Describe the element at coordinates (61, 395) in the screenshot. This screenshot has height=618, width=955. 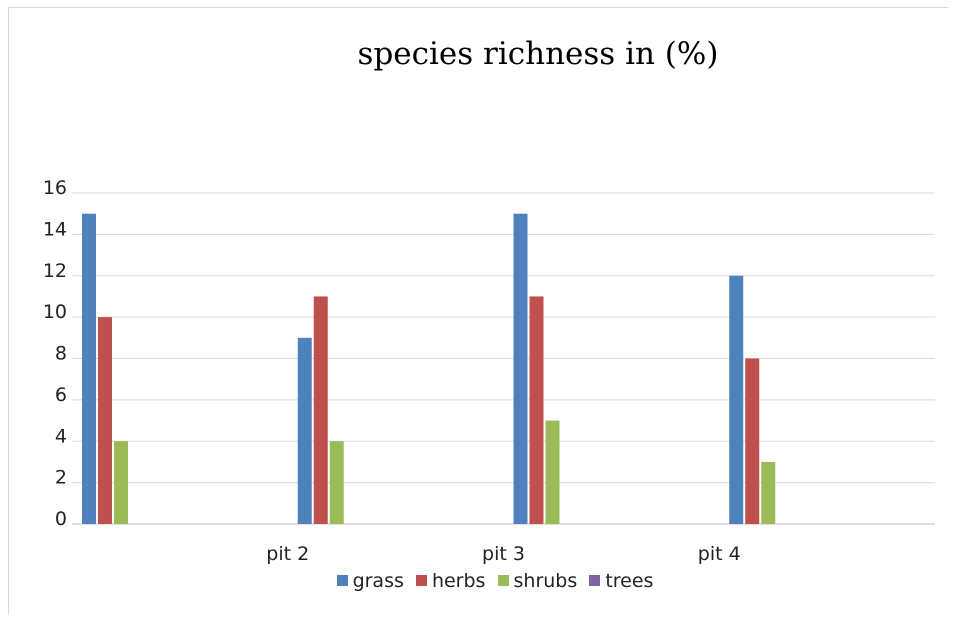
I see `y-tick-label: 6` at that location.